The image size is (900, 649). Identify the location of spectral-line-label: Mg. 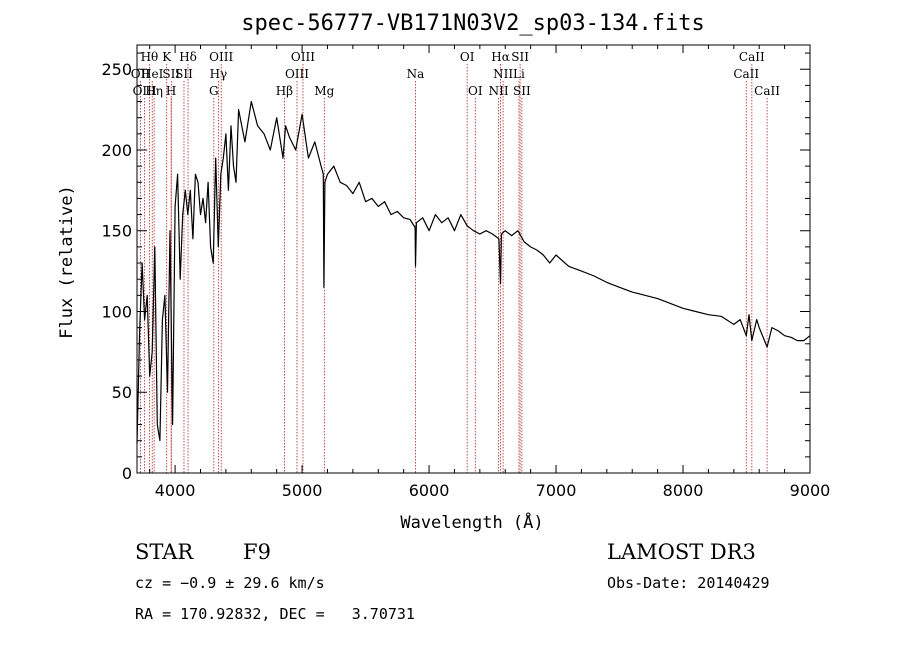
(324, 91).